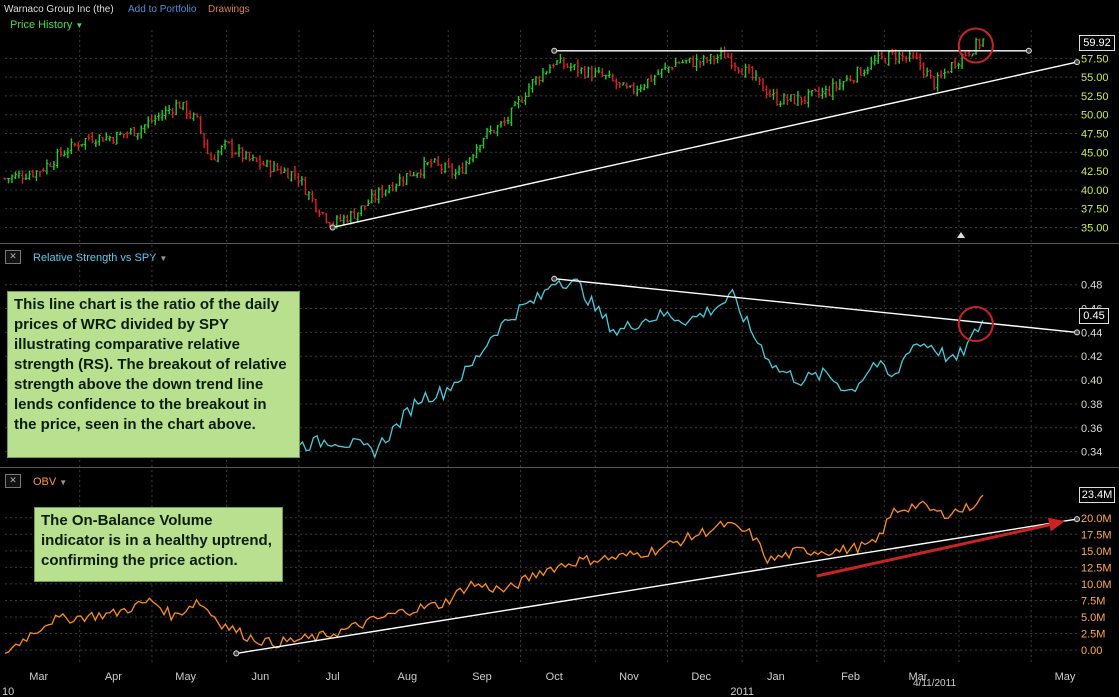 This screenshot has width=1119, height=697. Describe the element at coordinates (1091, 357) in the screenshot. I see `rs-y-tick-label: 0.42` at that location.